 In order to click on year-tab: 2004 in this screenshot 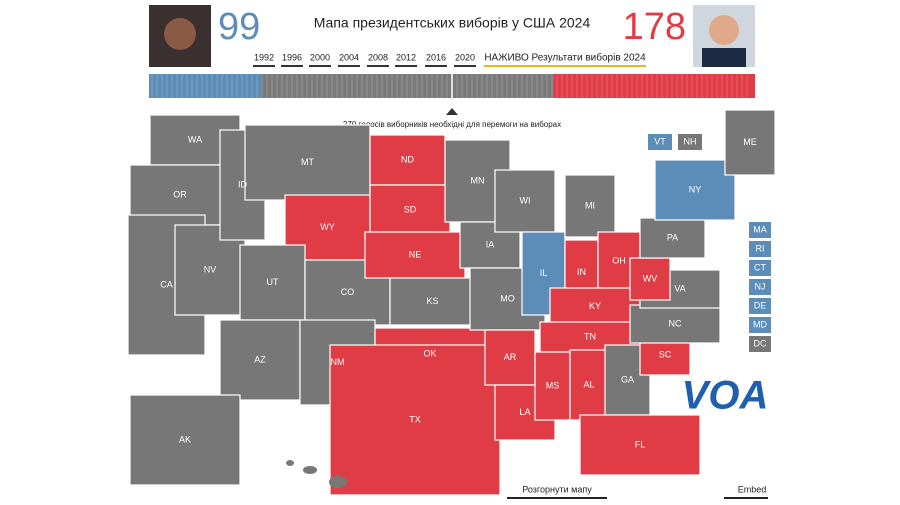, I will do `click(349, 57)`.